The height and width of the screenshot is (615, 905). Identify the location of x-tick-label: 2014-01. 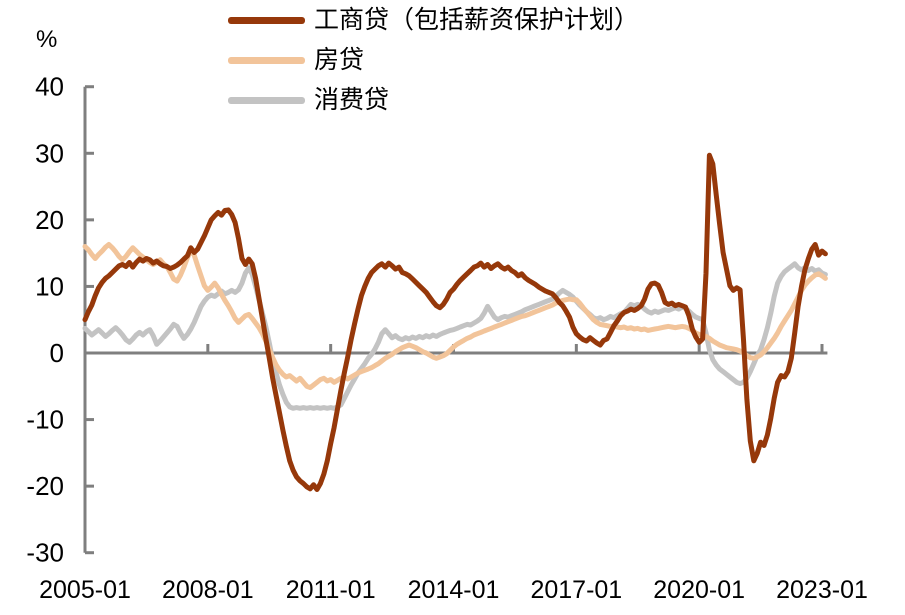
(454, 590).